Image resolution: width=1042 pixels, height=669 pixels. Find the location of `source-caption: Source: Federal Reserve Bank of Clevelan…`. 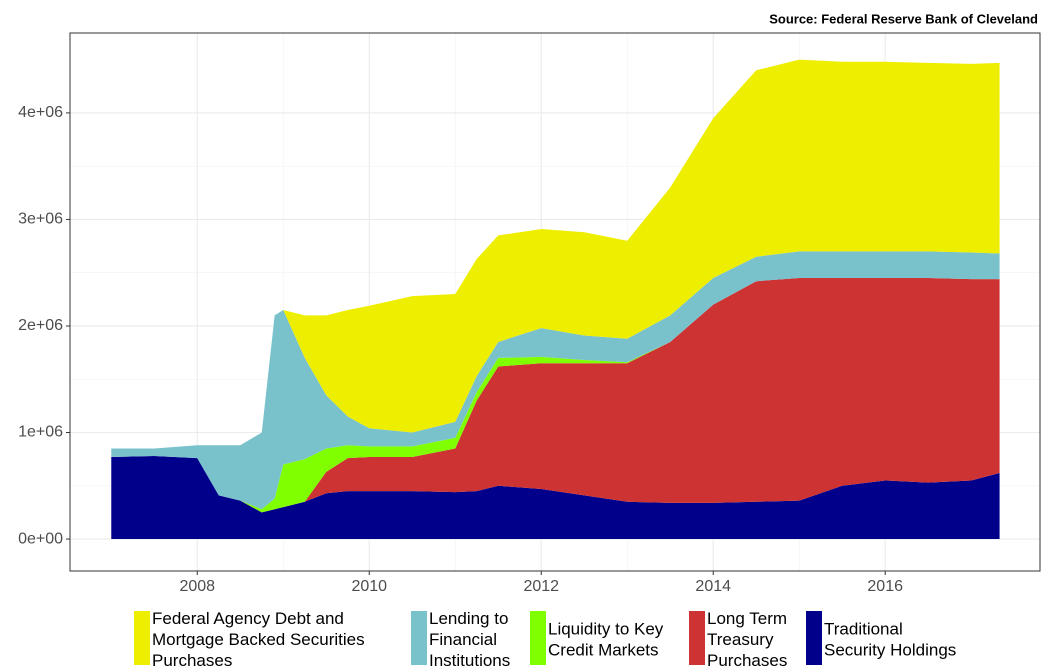

source-caption: Source: Federal Reserve Bank of Clevelan… is located at coordinates (903, 18).